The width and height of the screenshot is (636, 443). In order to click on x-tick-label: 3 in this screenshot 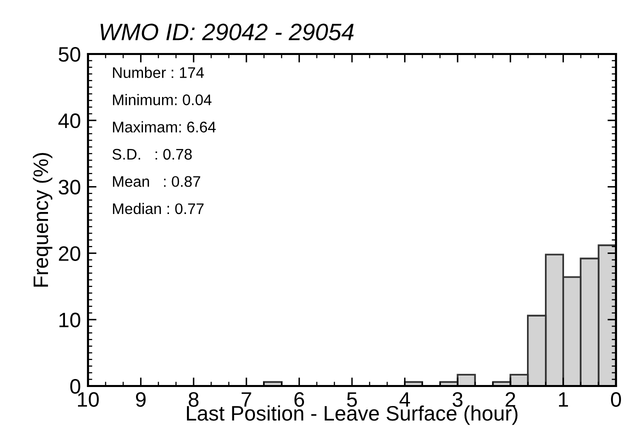, I will do `click(457, 399)`.